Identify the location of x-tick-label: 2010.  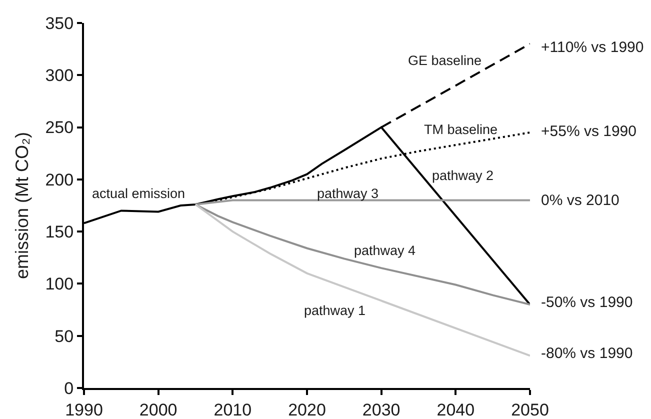
(233, 409).